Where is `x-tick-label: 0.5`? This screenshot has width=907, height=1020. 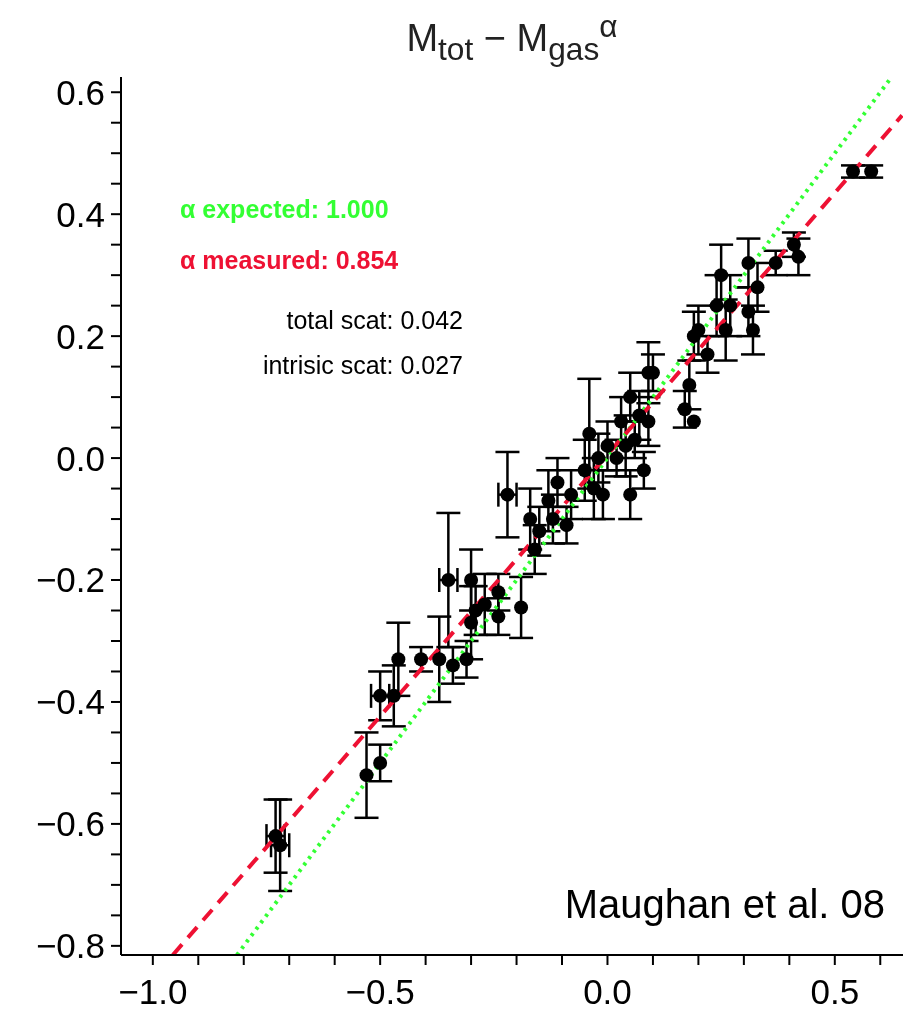
x-tick-label: 0.5 is located at coordinates (835, 991).